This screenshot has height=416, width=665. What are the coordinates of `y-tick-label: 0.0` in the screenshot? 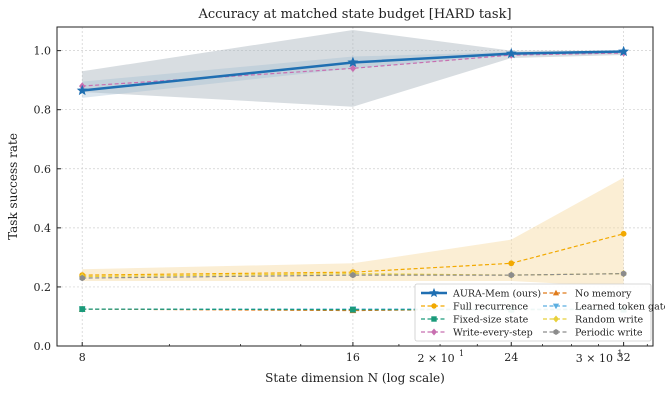 It's located at (43, 346).